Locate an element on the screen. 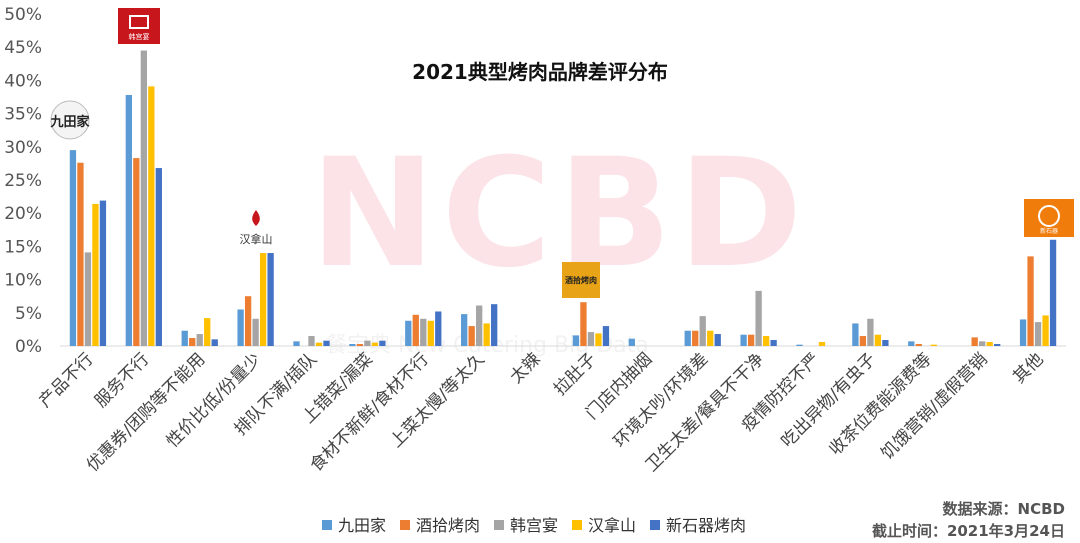 This screenshot has width=1080, height=543. svg-text: 韩宫宴 is located at coordinates (139, 36).